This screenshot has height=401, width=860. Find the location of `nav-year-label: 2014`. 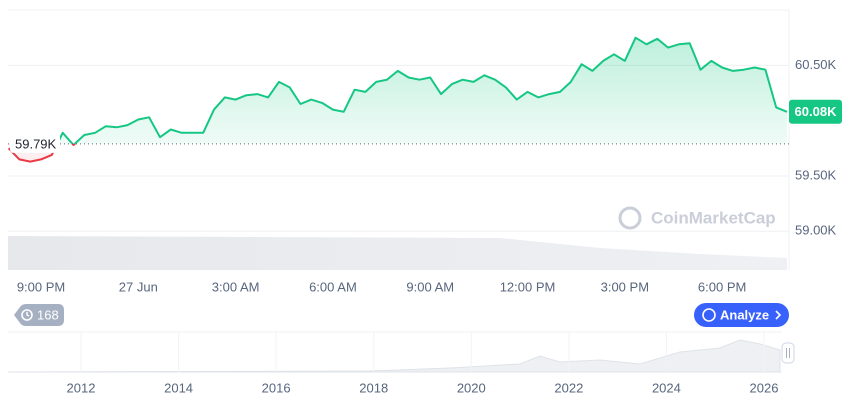

nav-year-label: 2014 is located at coordinates (178, 387).